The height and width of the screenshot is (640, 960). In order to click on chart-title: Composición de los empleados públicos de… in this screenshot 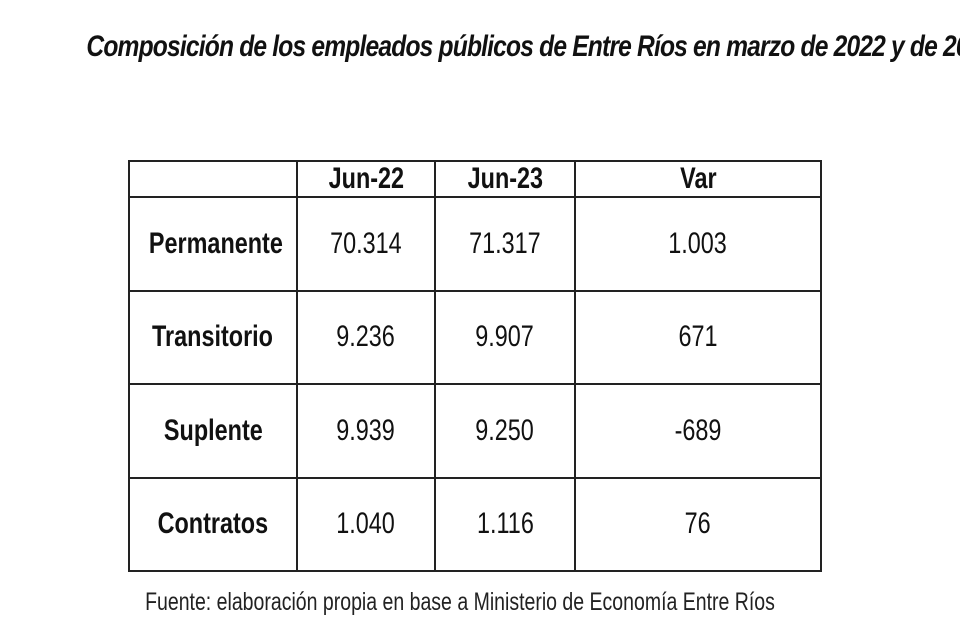, I will do `click(523, 46)`.